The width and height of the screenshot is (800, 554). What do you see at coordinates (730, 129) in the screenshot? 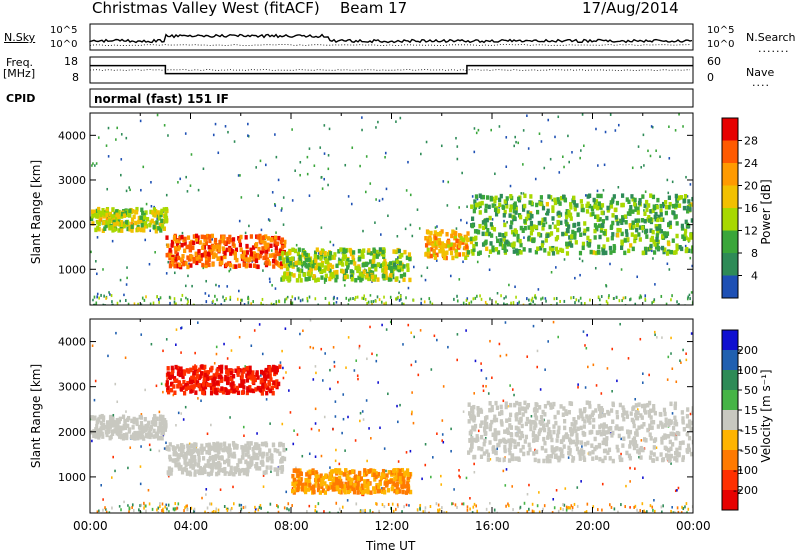
I see `colorbar-swatch` at bounding box center [730, 129].